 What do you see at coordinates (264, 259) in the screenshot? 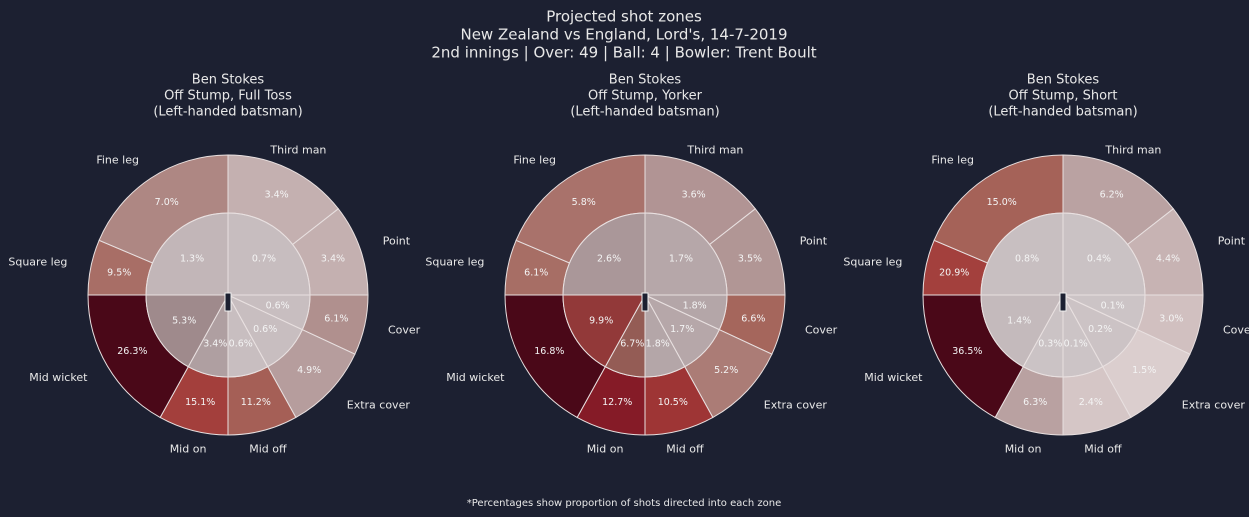
I see `inner-value-label: 0.7%` at bounding box center [264, 259].